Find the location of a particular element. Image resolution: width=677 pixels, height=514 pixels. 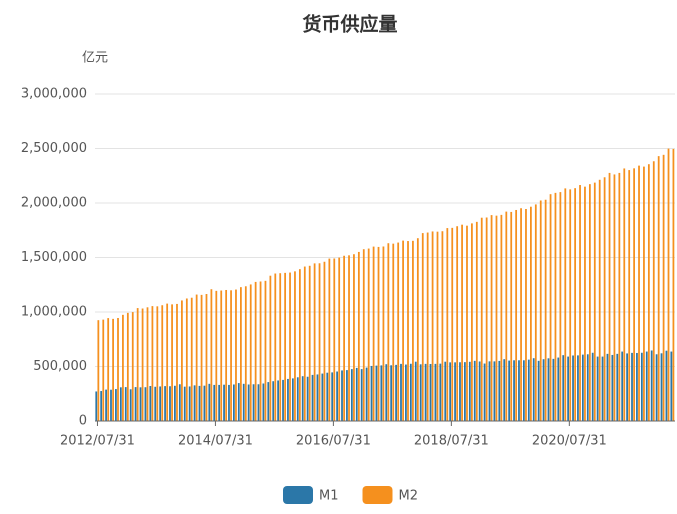

x-tick-label: 2016/07/31 is located at coordinates (333, 441).